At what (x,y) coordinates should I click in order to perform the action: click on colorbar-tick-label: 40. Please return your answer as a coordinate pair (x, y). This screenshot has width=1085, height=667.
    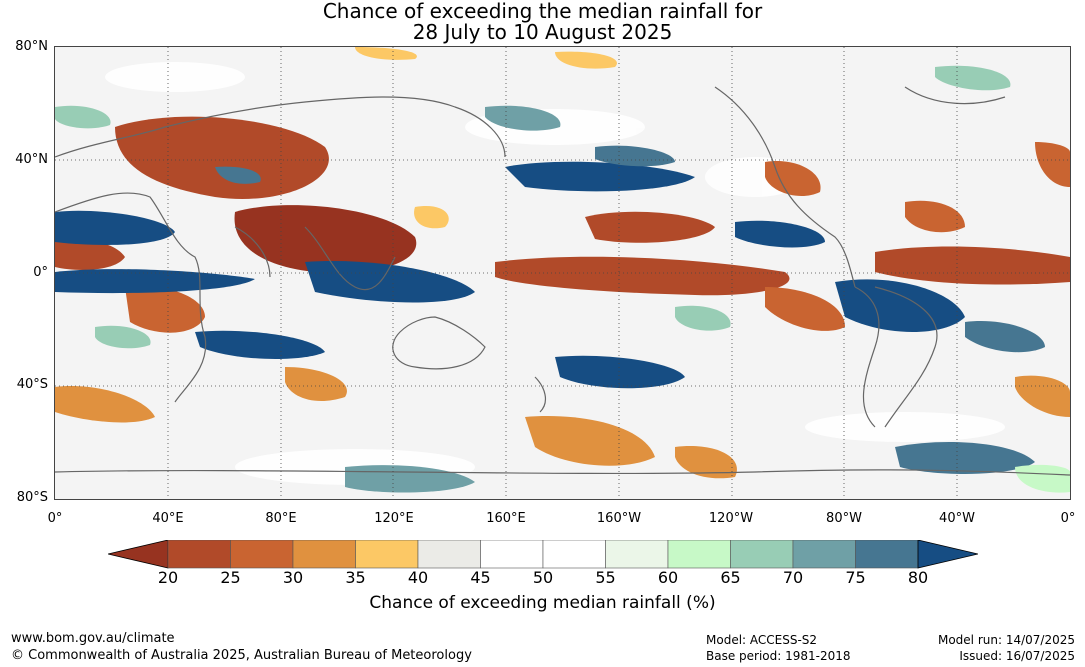
    Looking at the image, I should click on (418, 577).